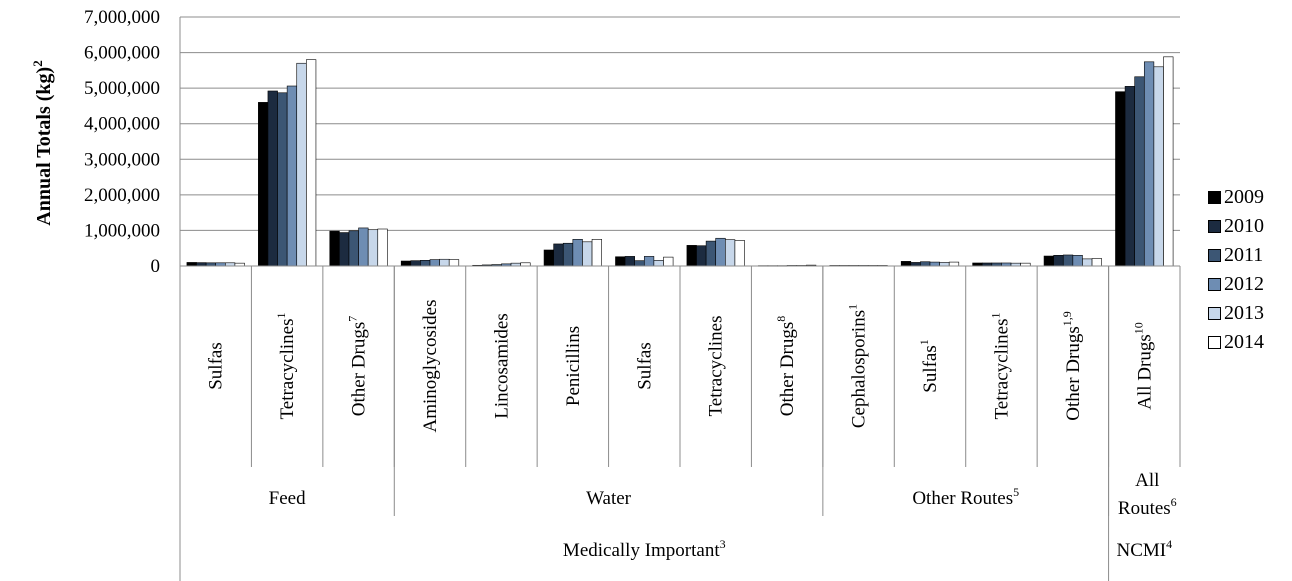 Image resolution: width=1292 pixels, height=581 pixels. Describe the element at coordinates (1244, 342) in the screenshot. I see `legend-label: 2014` at that location.